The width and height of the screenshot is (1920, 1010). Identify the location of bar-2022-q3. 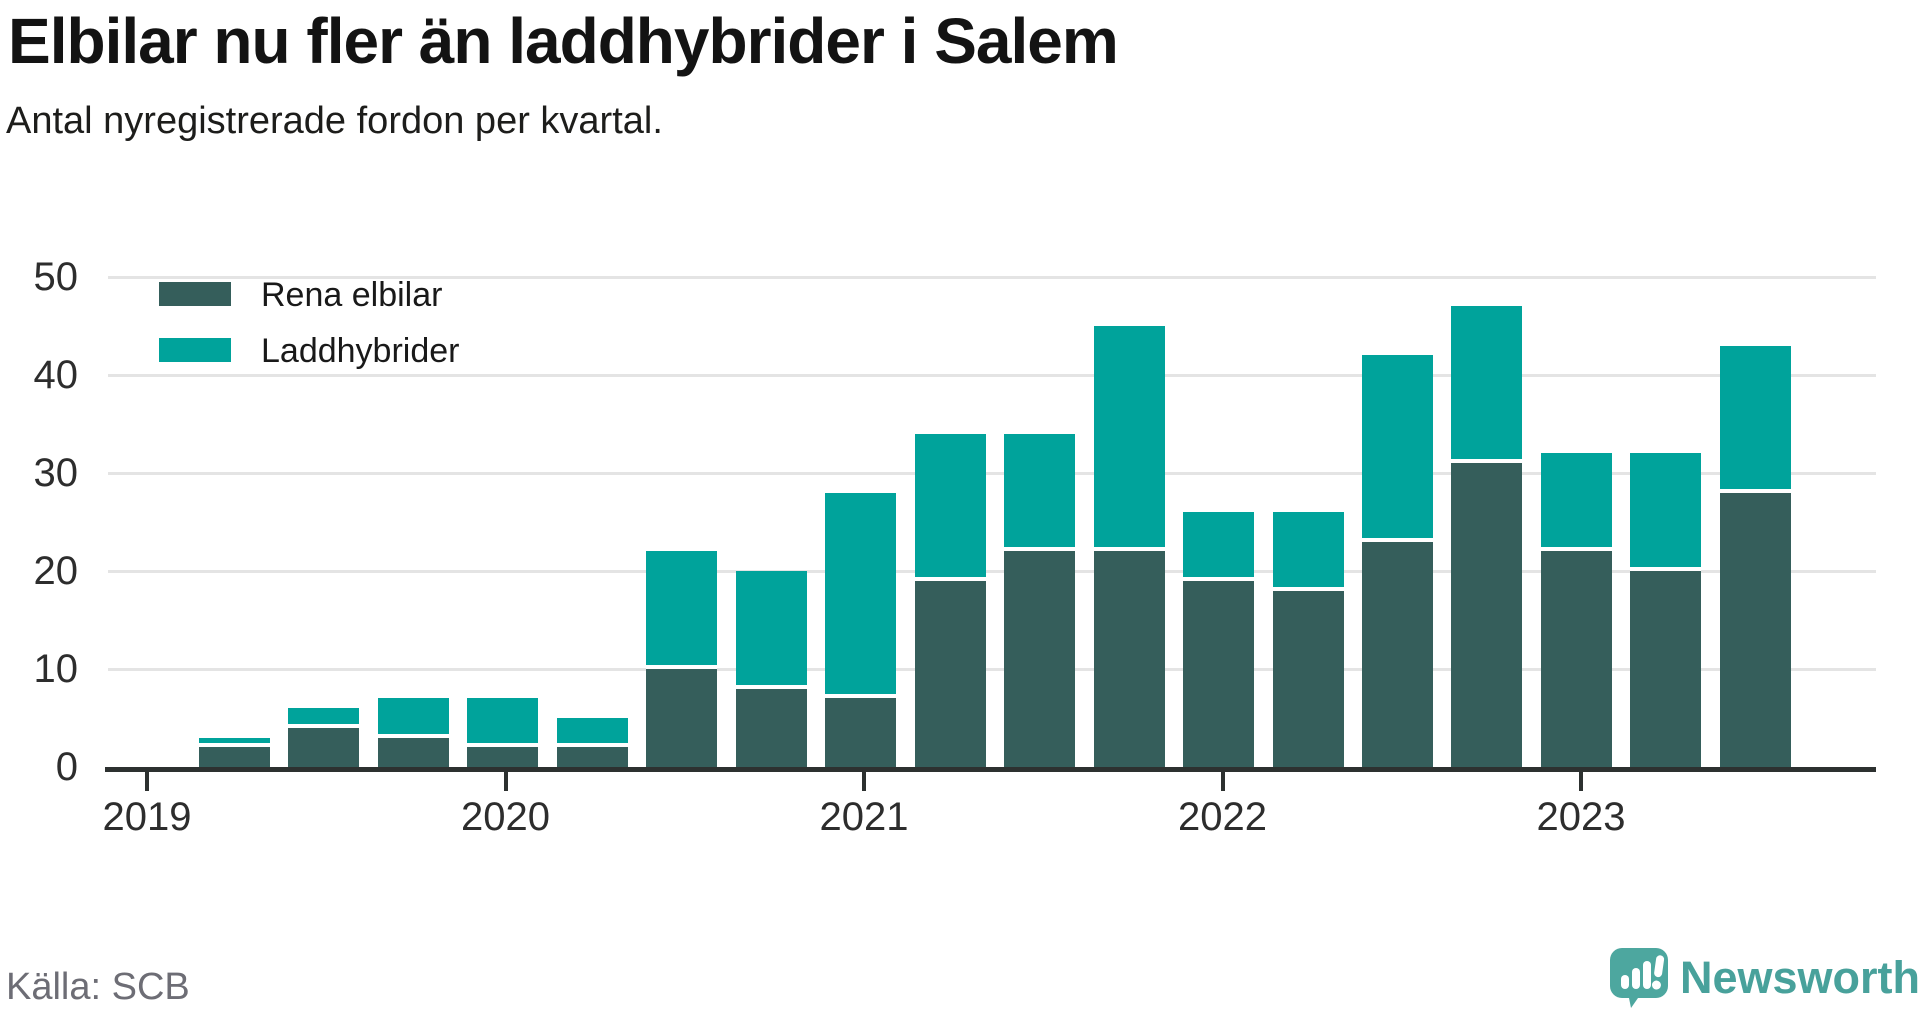
(1487, 536).